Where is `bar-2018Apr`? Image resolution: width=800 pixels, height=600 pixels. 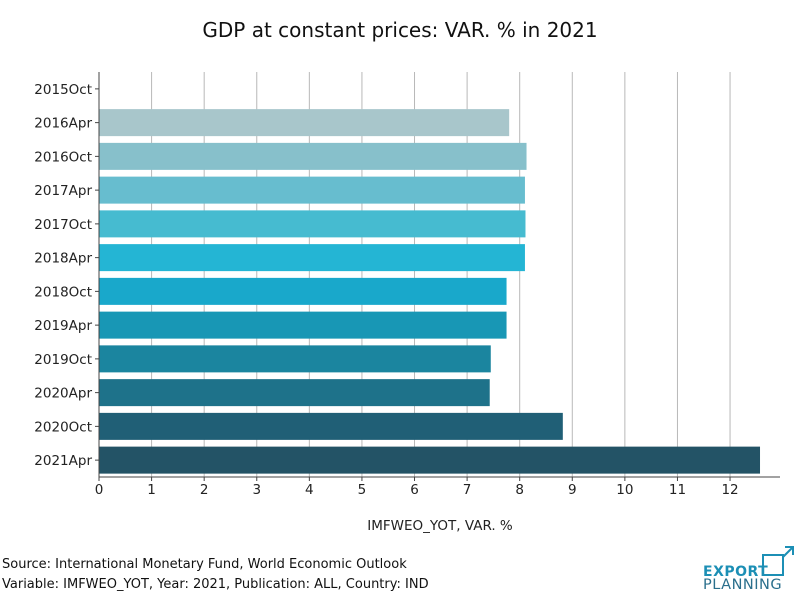 bar-2018Apr is located at coordinates (312, 258).